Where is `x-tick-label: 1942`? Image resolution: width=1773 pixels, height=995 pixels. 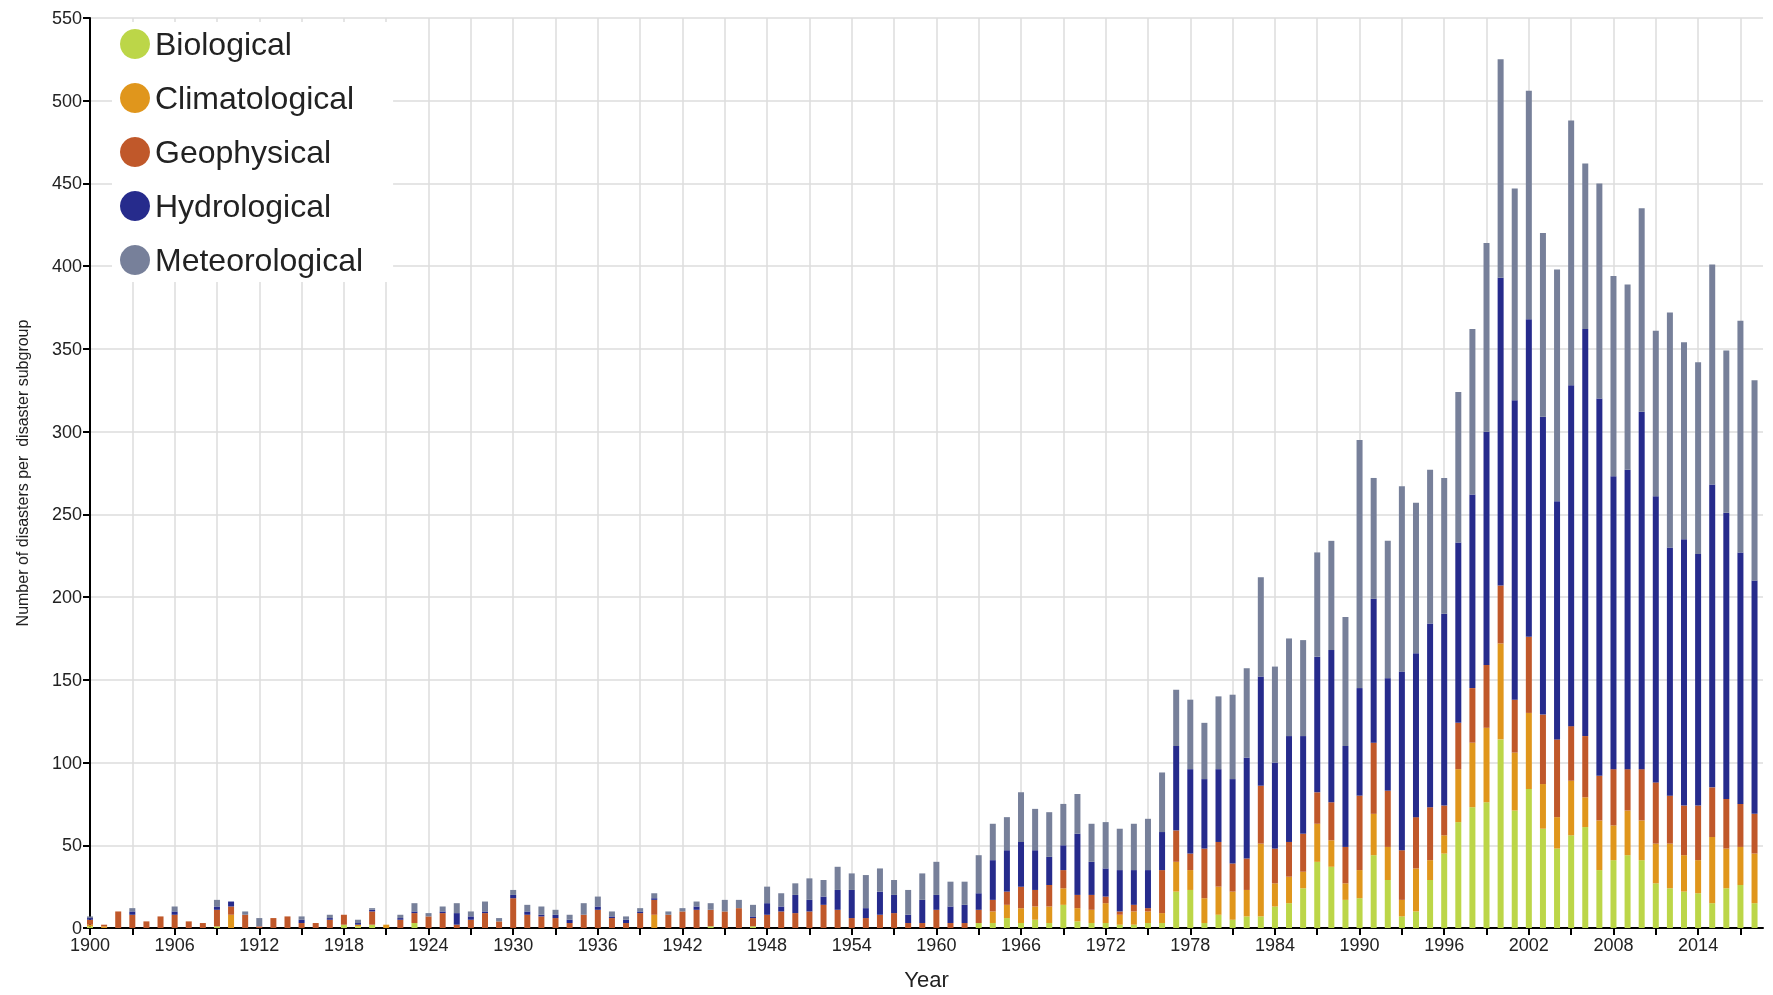 x-tick-label: 1942 is located at coordinates (682, 945).